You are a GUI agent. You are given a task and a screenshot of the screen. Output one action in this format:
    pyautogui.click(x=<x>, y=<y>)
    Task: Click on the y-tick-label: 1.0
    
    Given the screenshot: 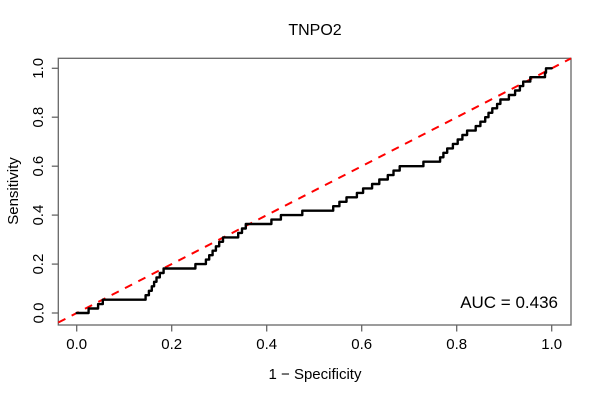 What is the action you would take?
    pyautogui.click(x=38, y=68)
    